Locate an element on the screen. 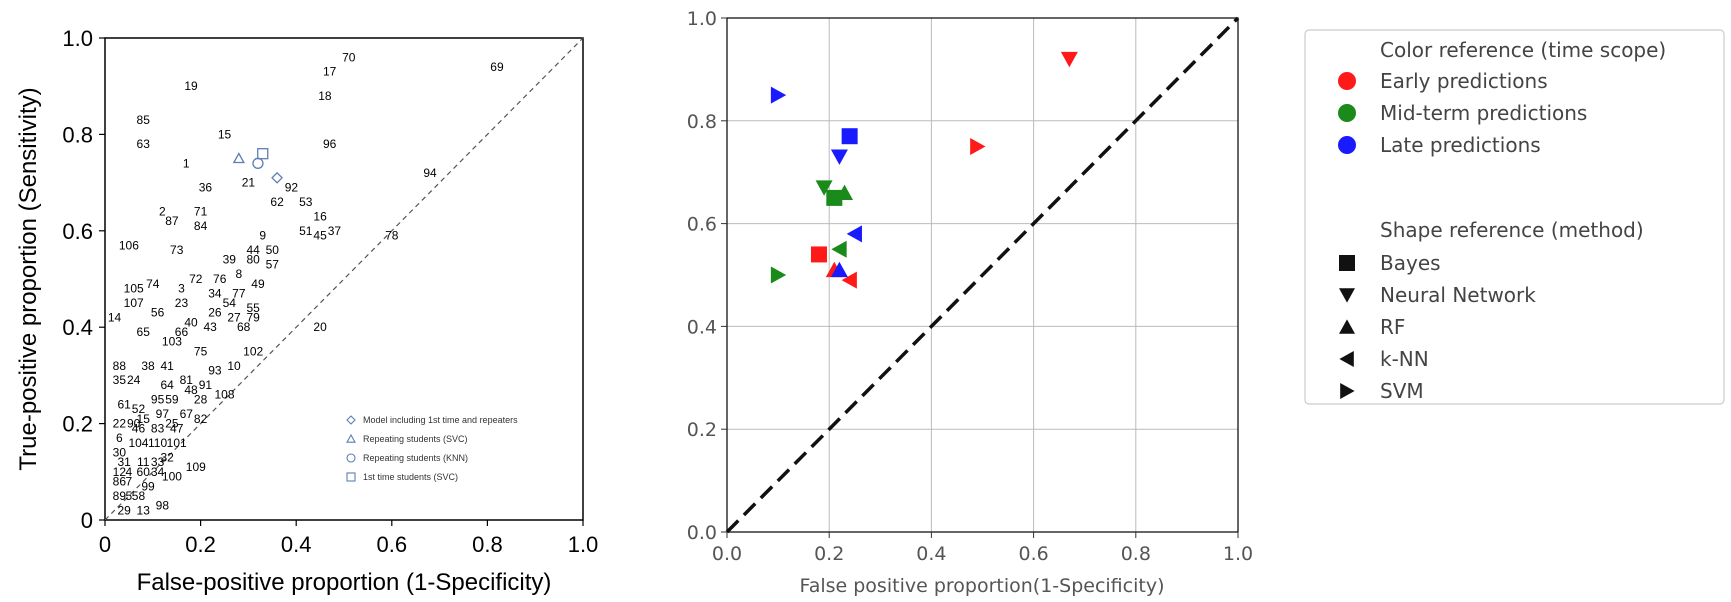  left-y-tick-label: 0.6 is located at coordinates (77, 231).